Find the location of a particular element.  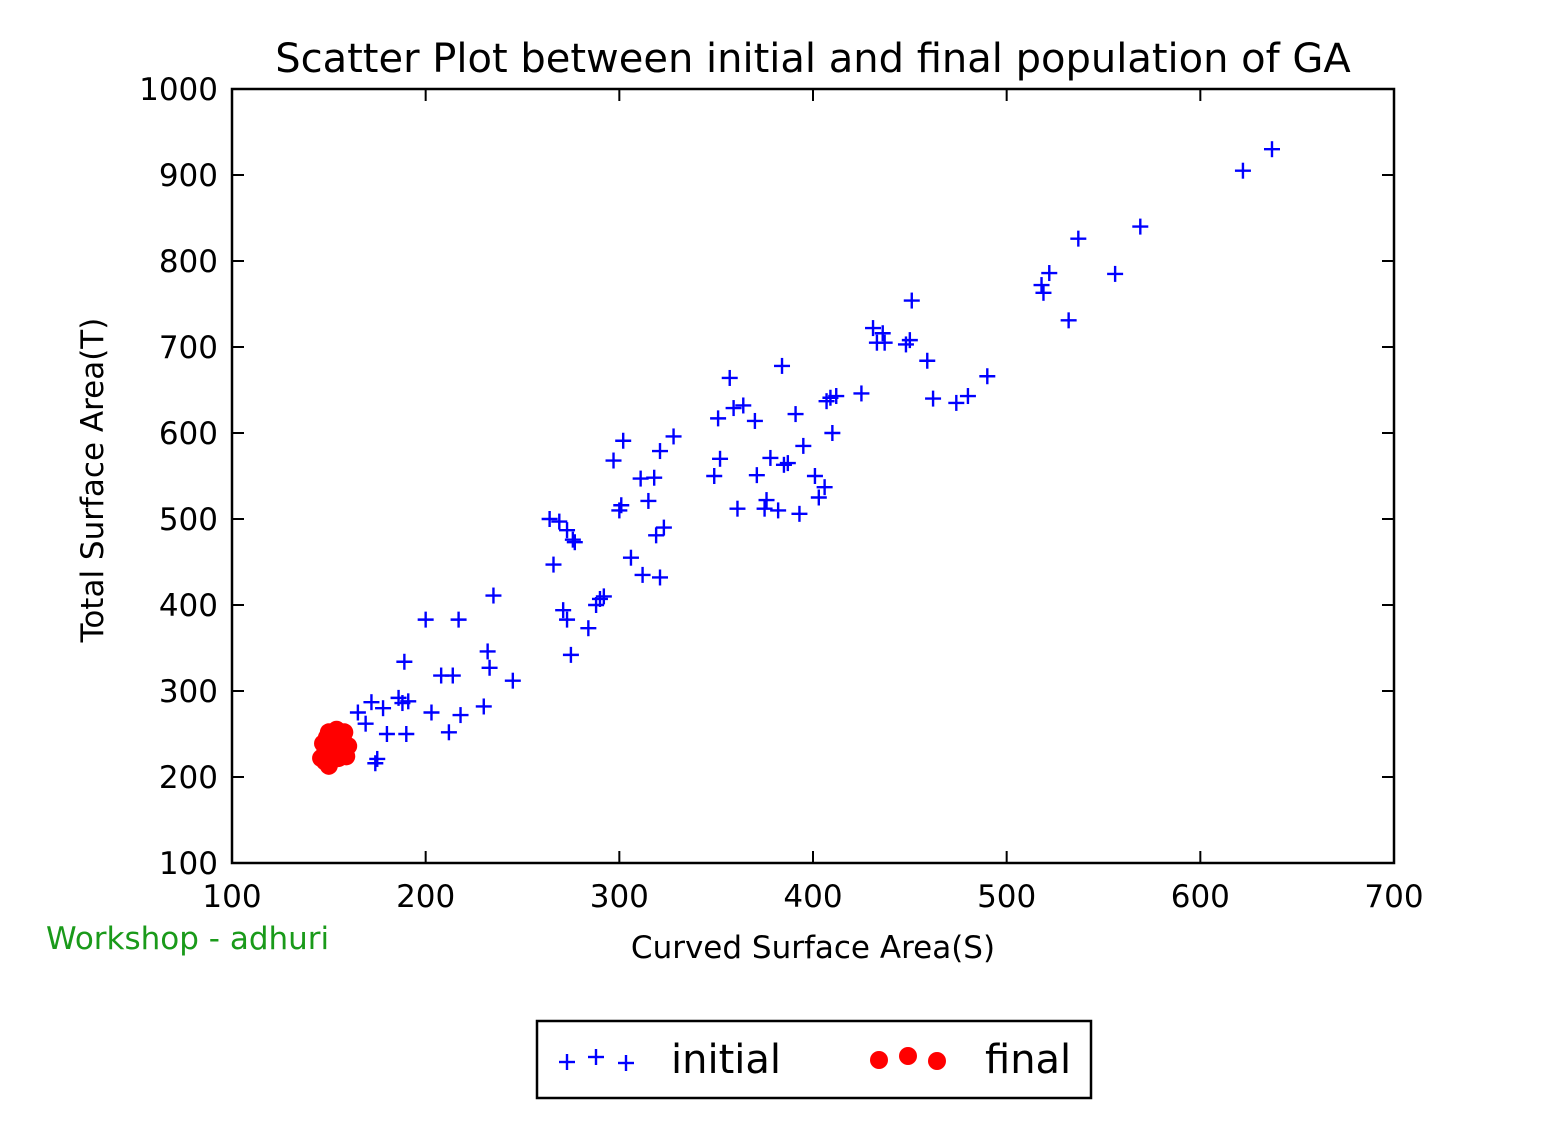

y-tick-label: 200 is located at coordinates (188, 778).